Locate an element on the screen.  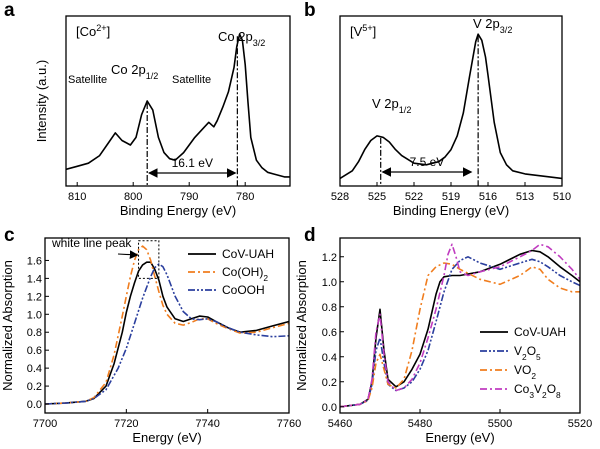
x-tick-label: 522 is located at coordinates (414, 197).